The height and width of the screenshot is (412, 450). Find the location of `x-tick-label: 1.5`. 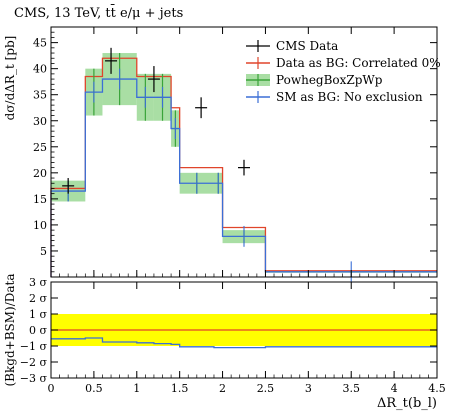

x-tick-label: 1.5 is located at coordinates (180, 388).